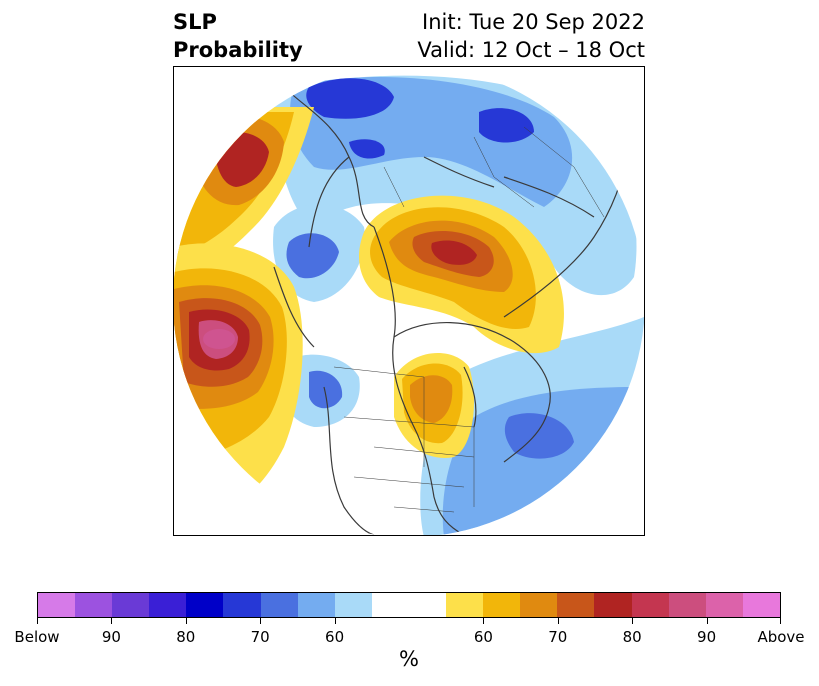 This screenshot has height=686, width=819. Describe the element at coordinates (531, 50) in the screenshot. I see `valid-range: Valid: 12 Oct – 18 Oct` at that location.